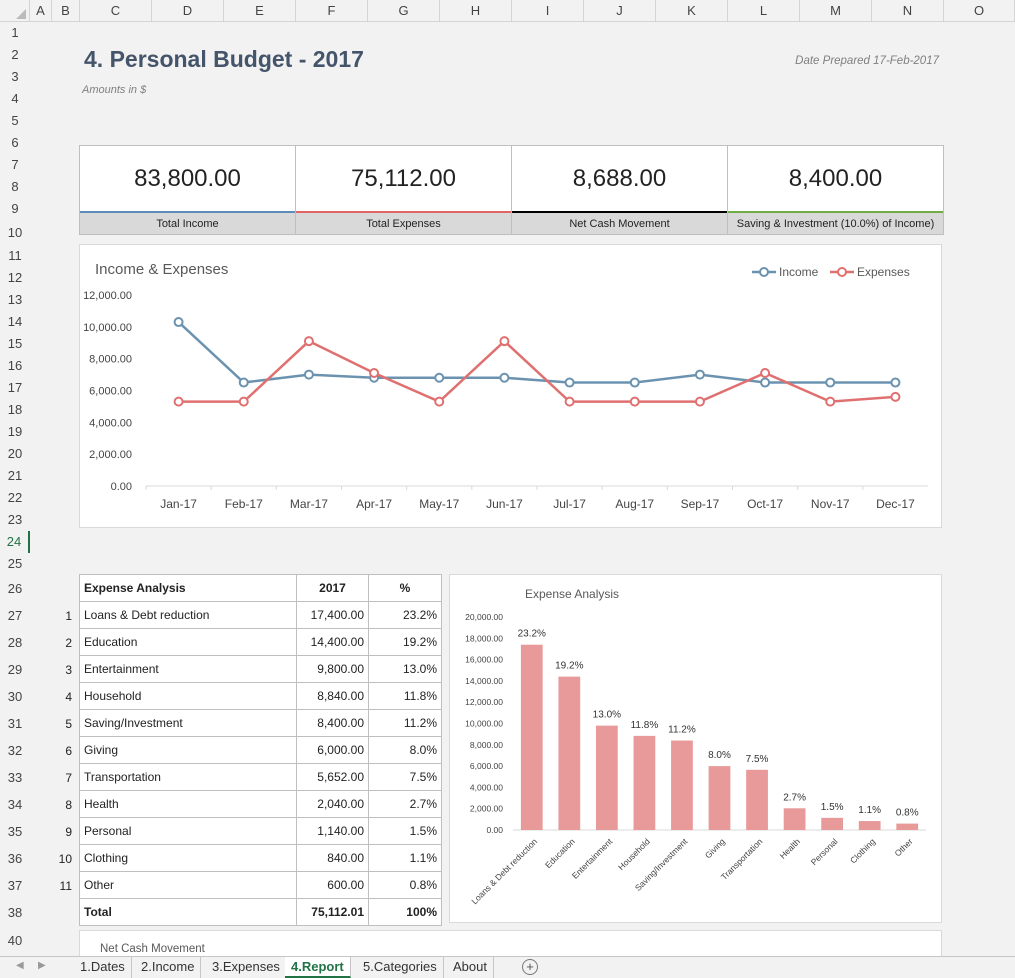  What do you see at coordinates (188, 750) in the screenshot?
I see `category-cell: Giving` at bounding box center [188, 750].